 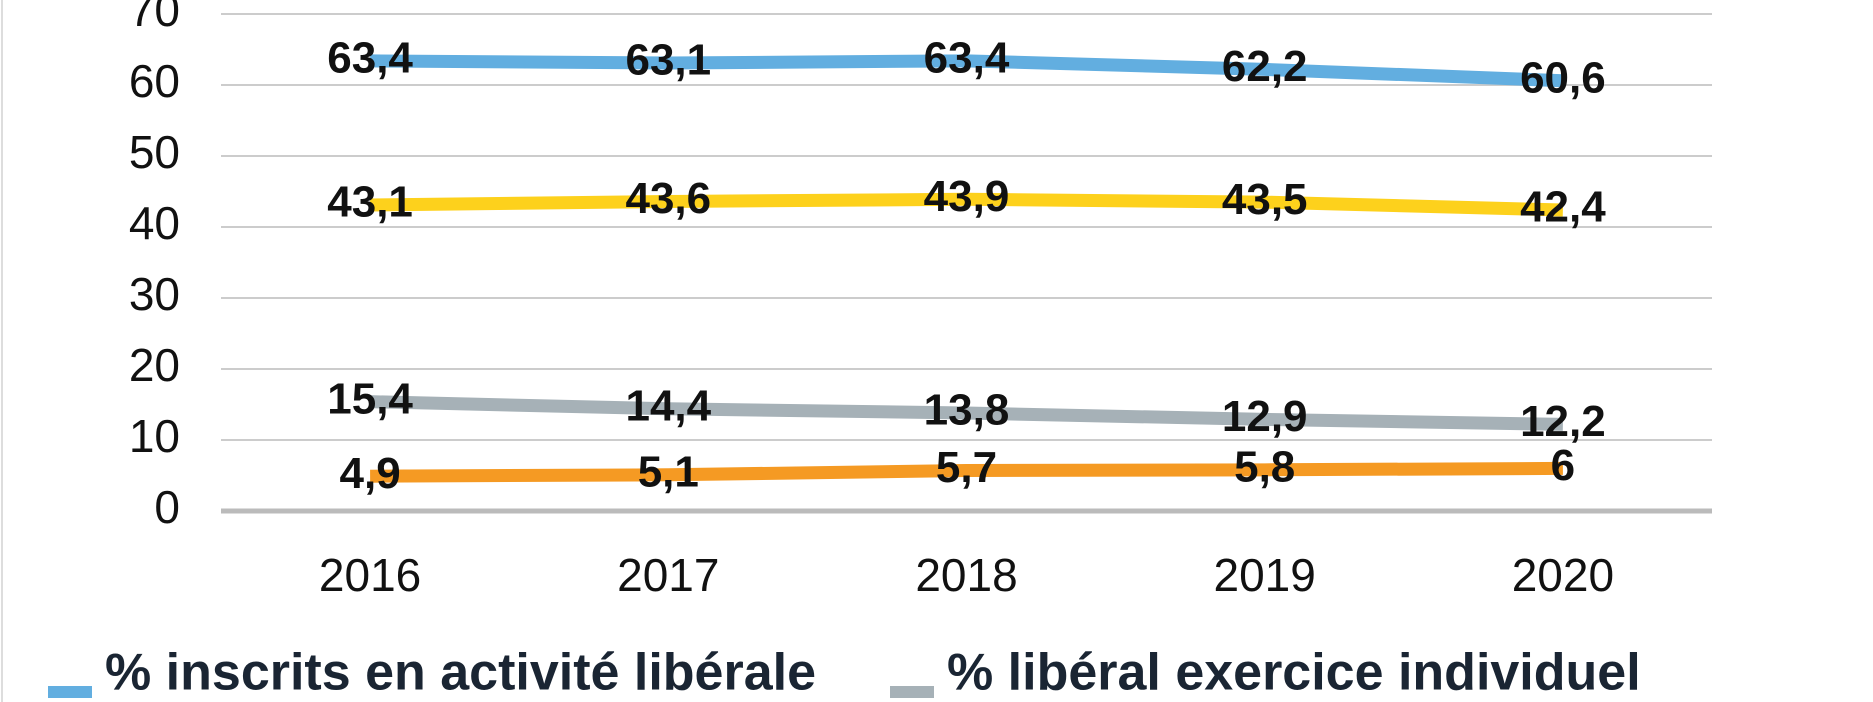 I want to click on y-tick-label: 30, so click(x=154, y=294).